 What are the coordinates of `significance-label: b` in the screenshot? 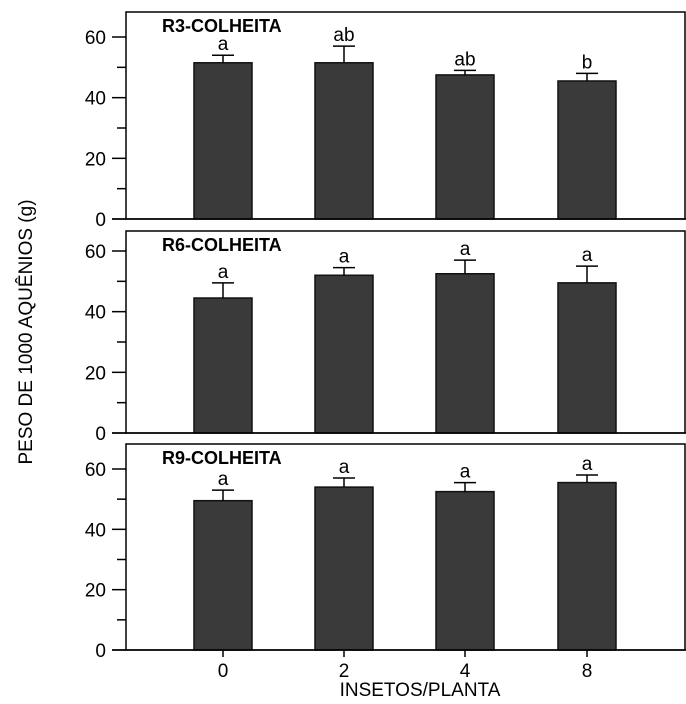 It's located at (587, 62).